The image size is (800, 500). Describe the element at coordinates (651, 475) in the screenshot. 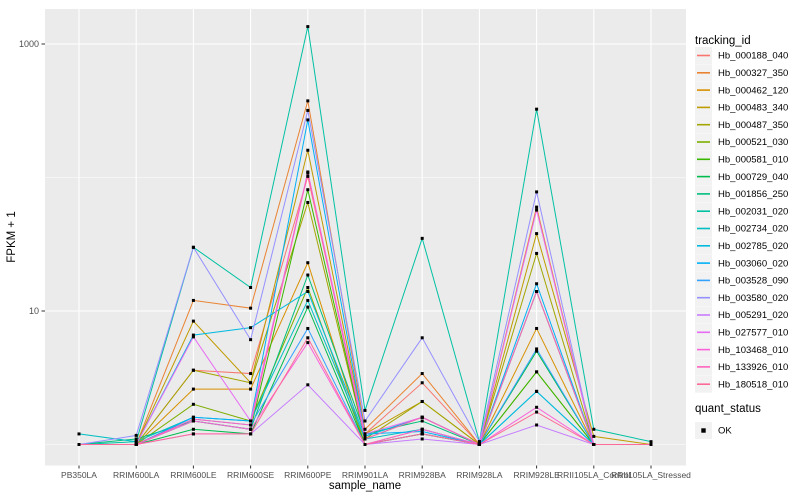

I see `x-tick-label: RRII105LA_Stressed` at that location.